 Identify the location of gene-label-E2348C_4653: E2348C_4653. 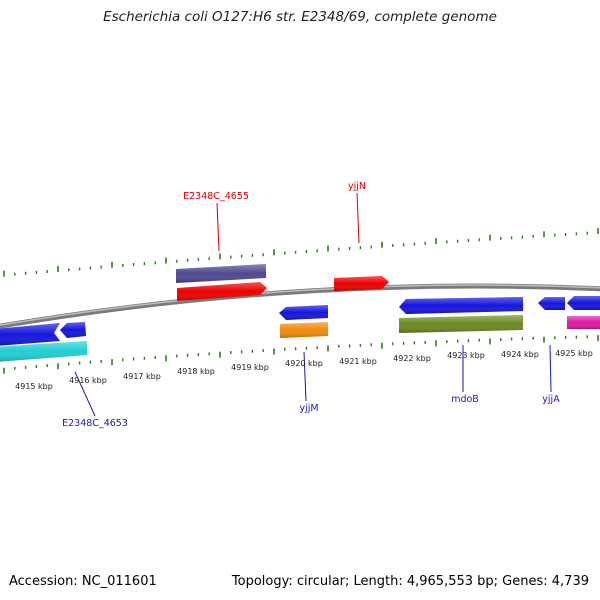
(95, 423).